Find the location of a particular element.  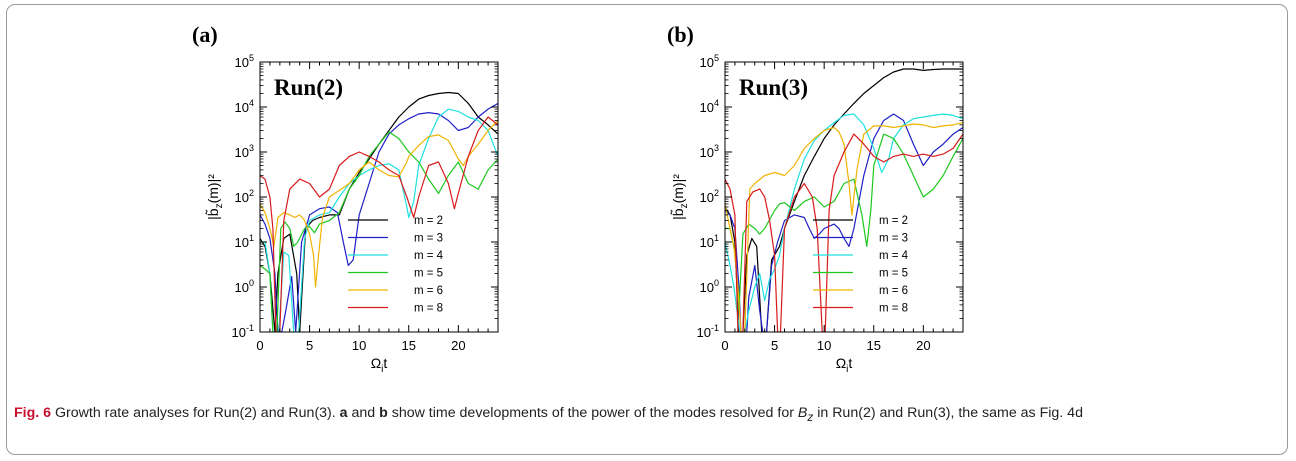

caption-ref-a: a is located at coordinates (343, 413).